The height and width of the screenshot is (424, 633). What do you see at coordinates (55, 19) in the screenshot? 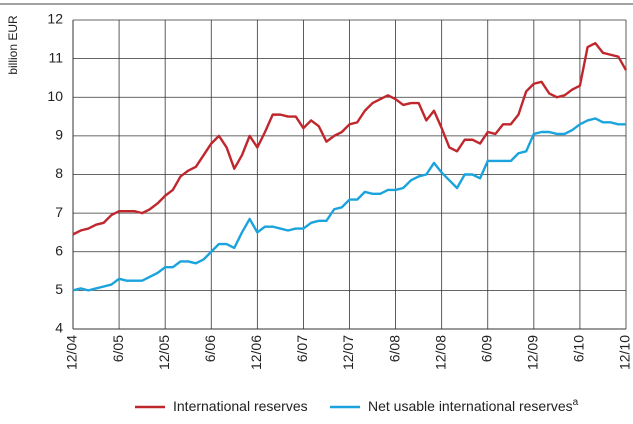
I see `y-tick-label: 12` at bounding box center [55, 19].